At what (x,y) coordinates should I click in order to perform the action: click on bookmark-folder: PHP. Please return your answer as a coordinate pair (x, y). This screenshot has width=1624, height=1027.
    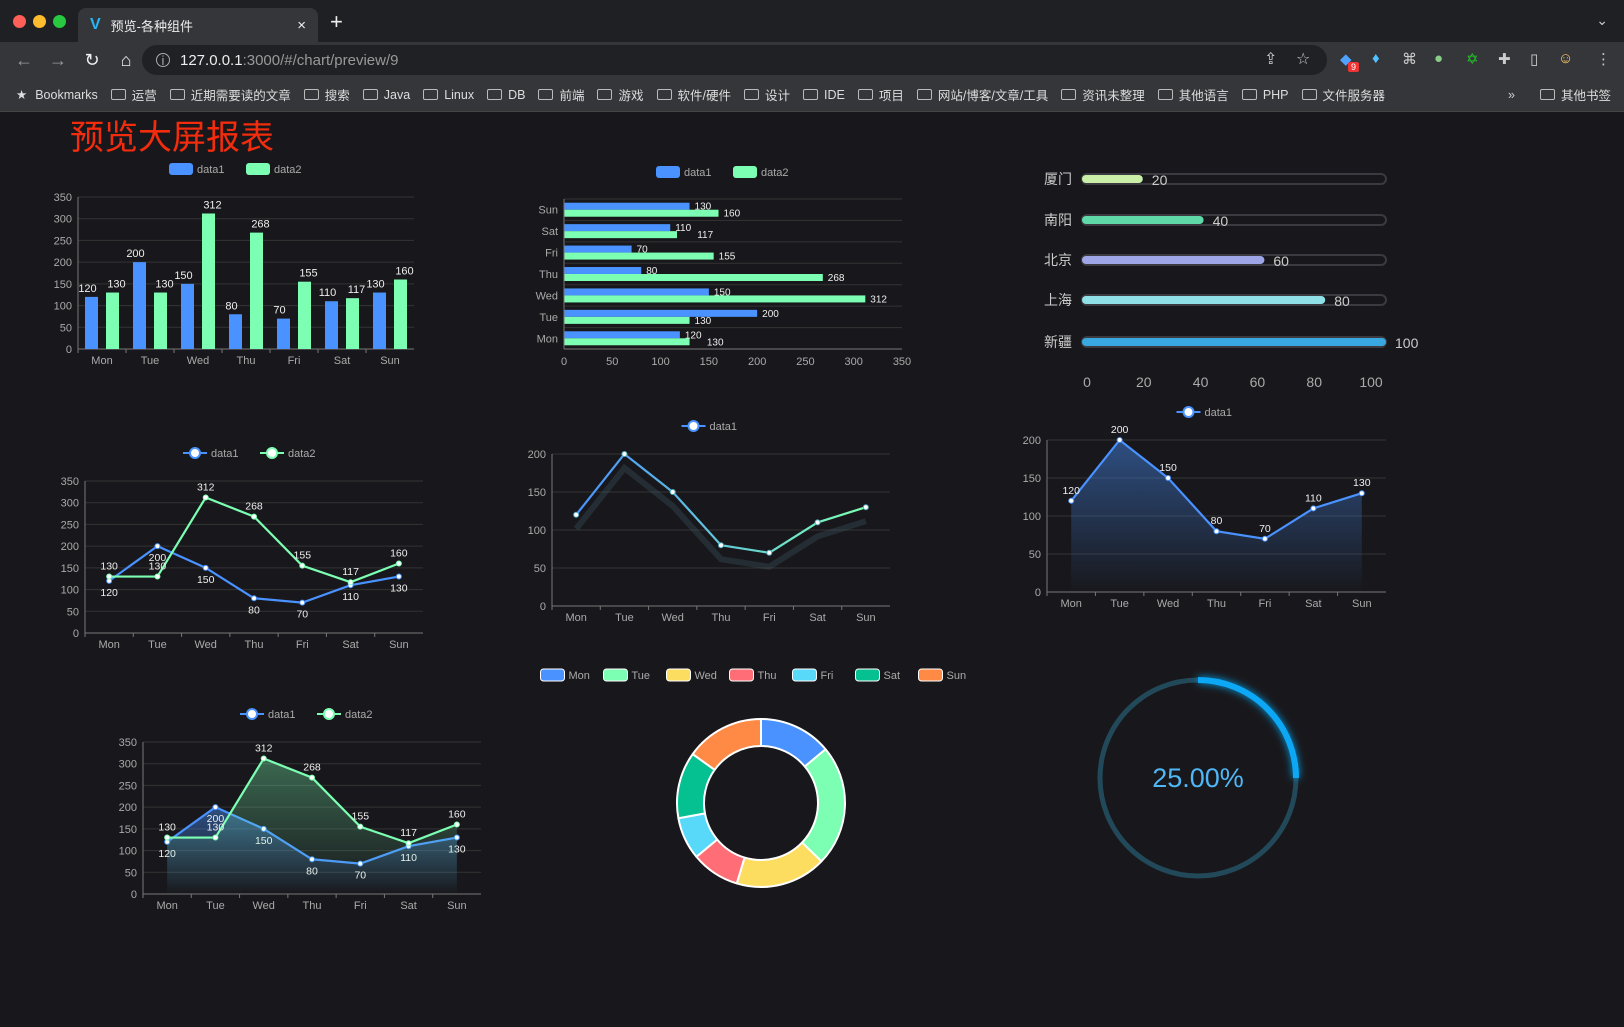
    Looking at the image, I should click on (1265, 94).